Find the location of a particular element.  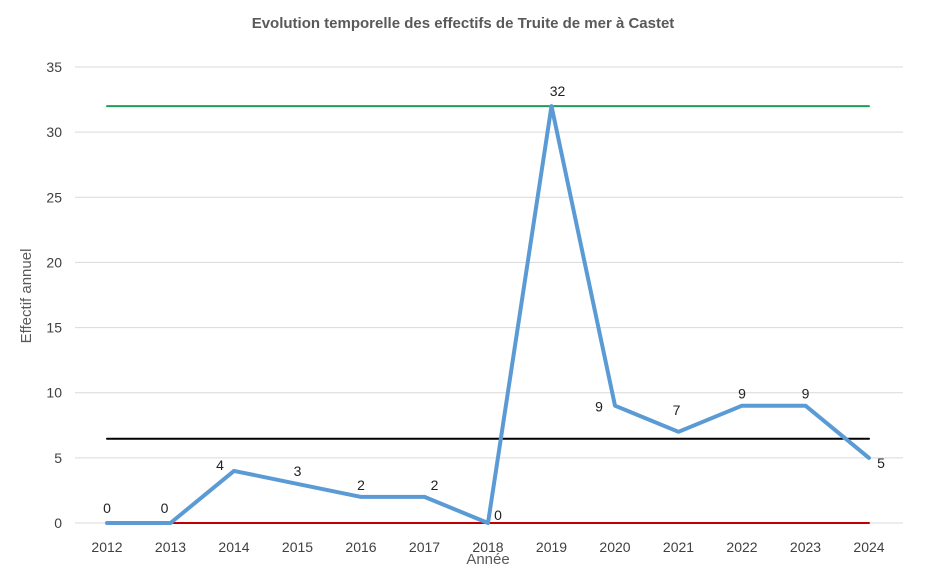

y-tick-label: 35 is located at coordinates (54, 67).